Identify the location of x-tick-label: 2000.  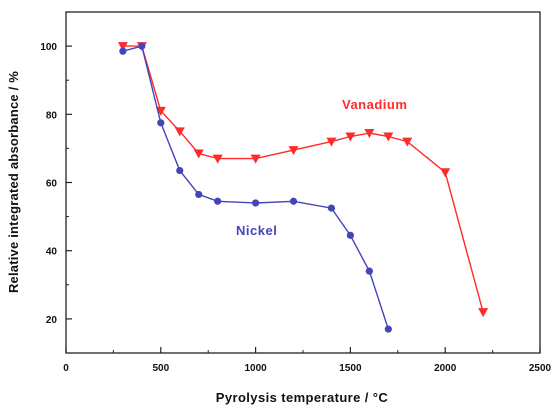
(445, 368).